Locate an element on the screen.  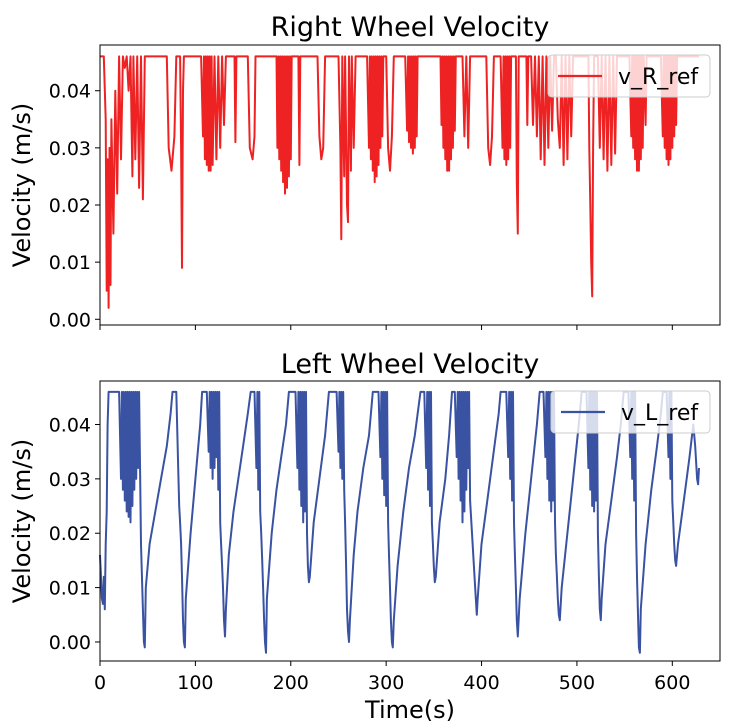
left-wheel-chart-title: Left Wheel Velocity is located at coordinates (410, 364).